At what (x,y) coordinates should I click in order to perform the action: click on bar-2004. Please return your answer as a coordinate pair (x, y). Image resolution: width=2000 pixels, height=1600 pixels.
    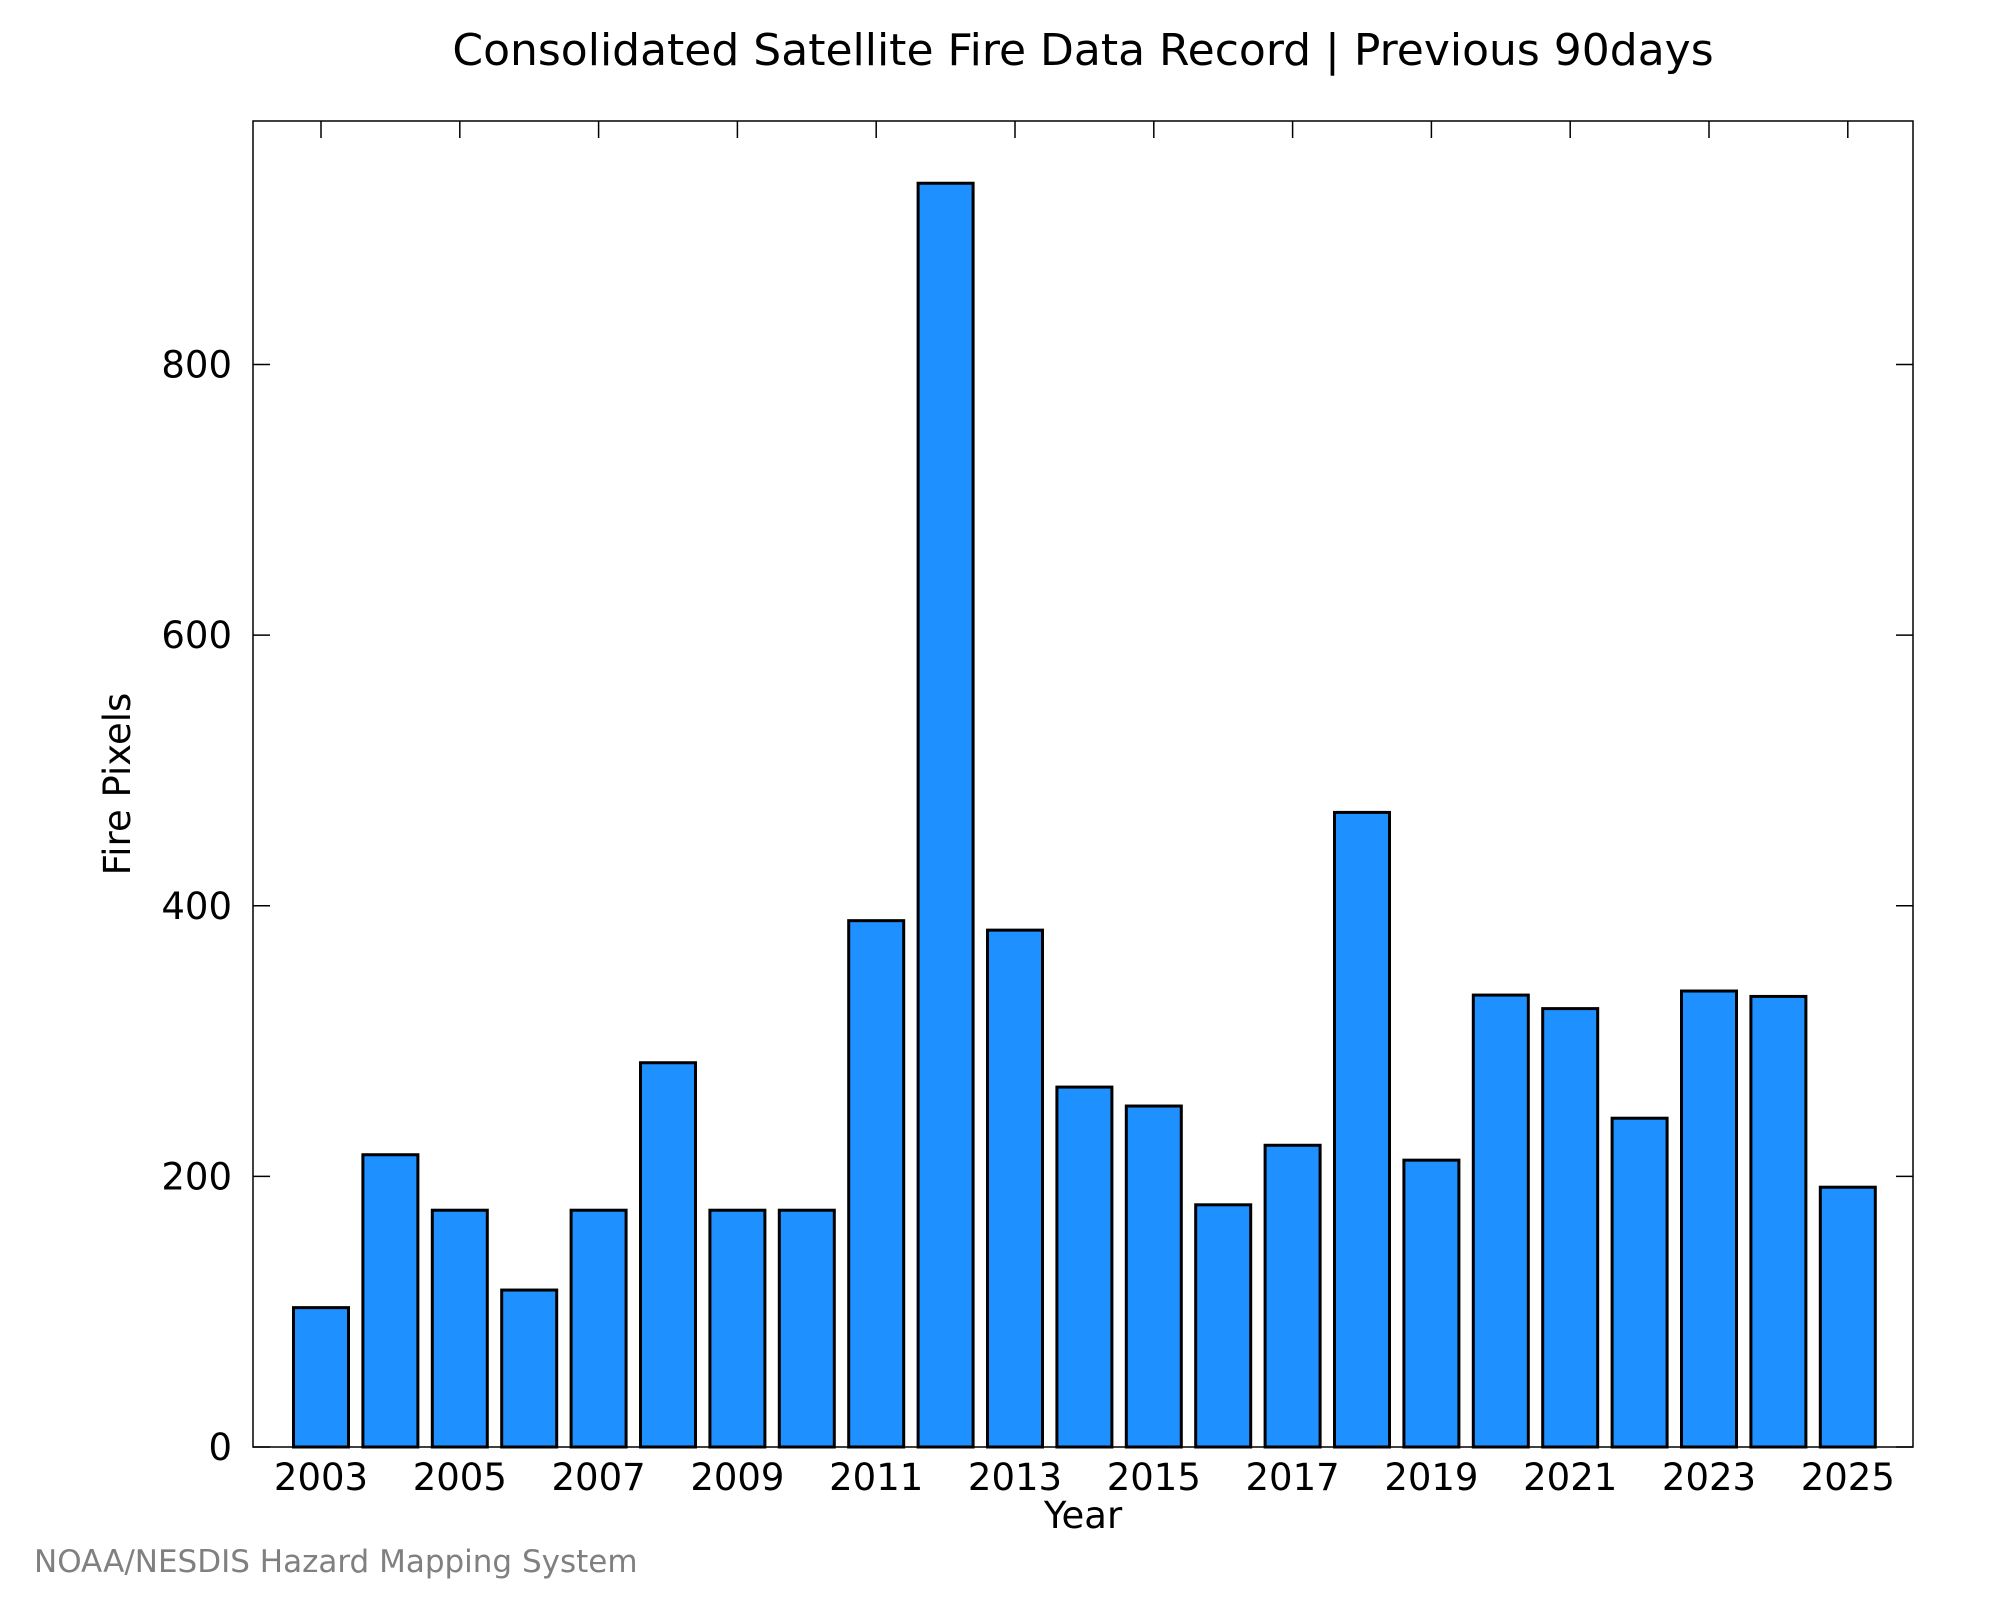
    Looking at the image, I should click on (390, 1301).